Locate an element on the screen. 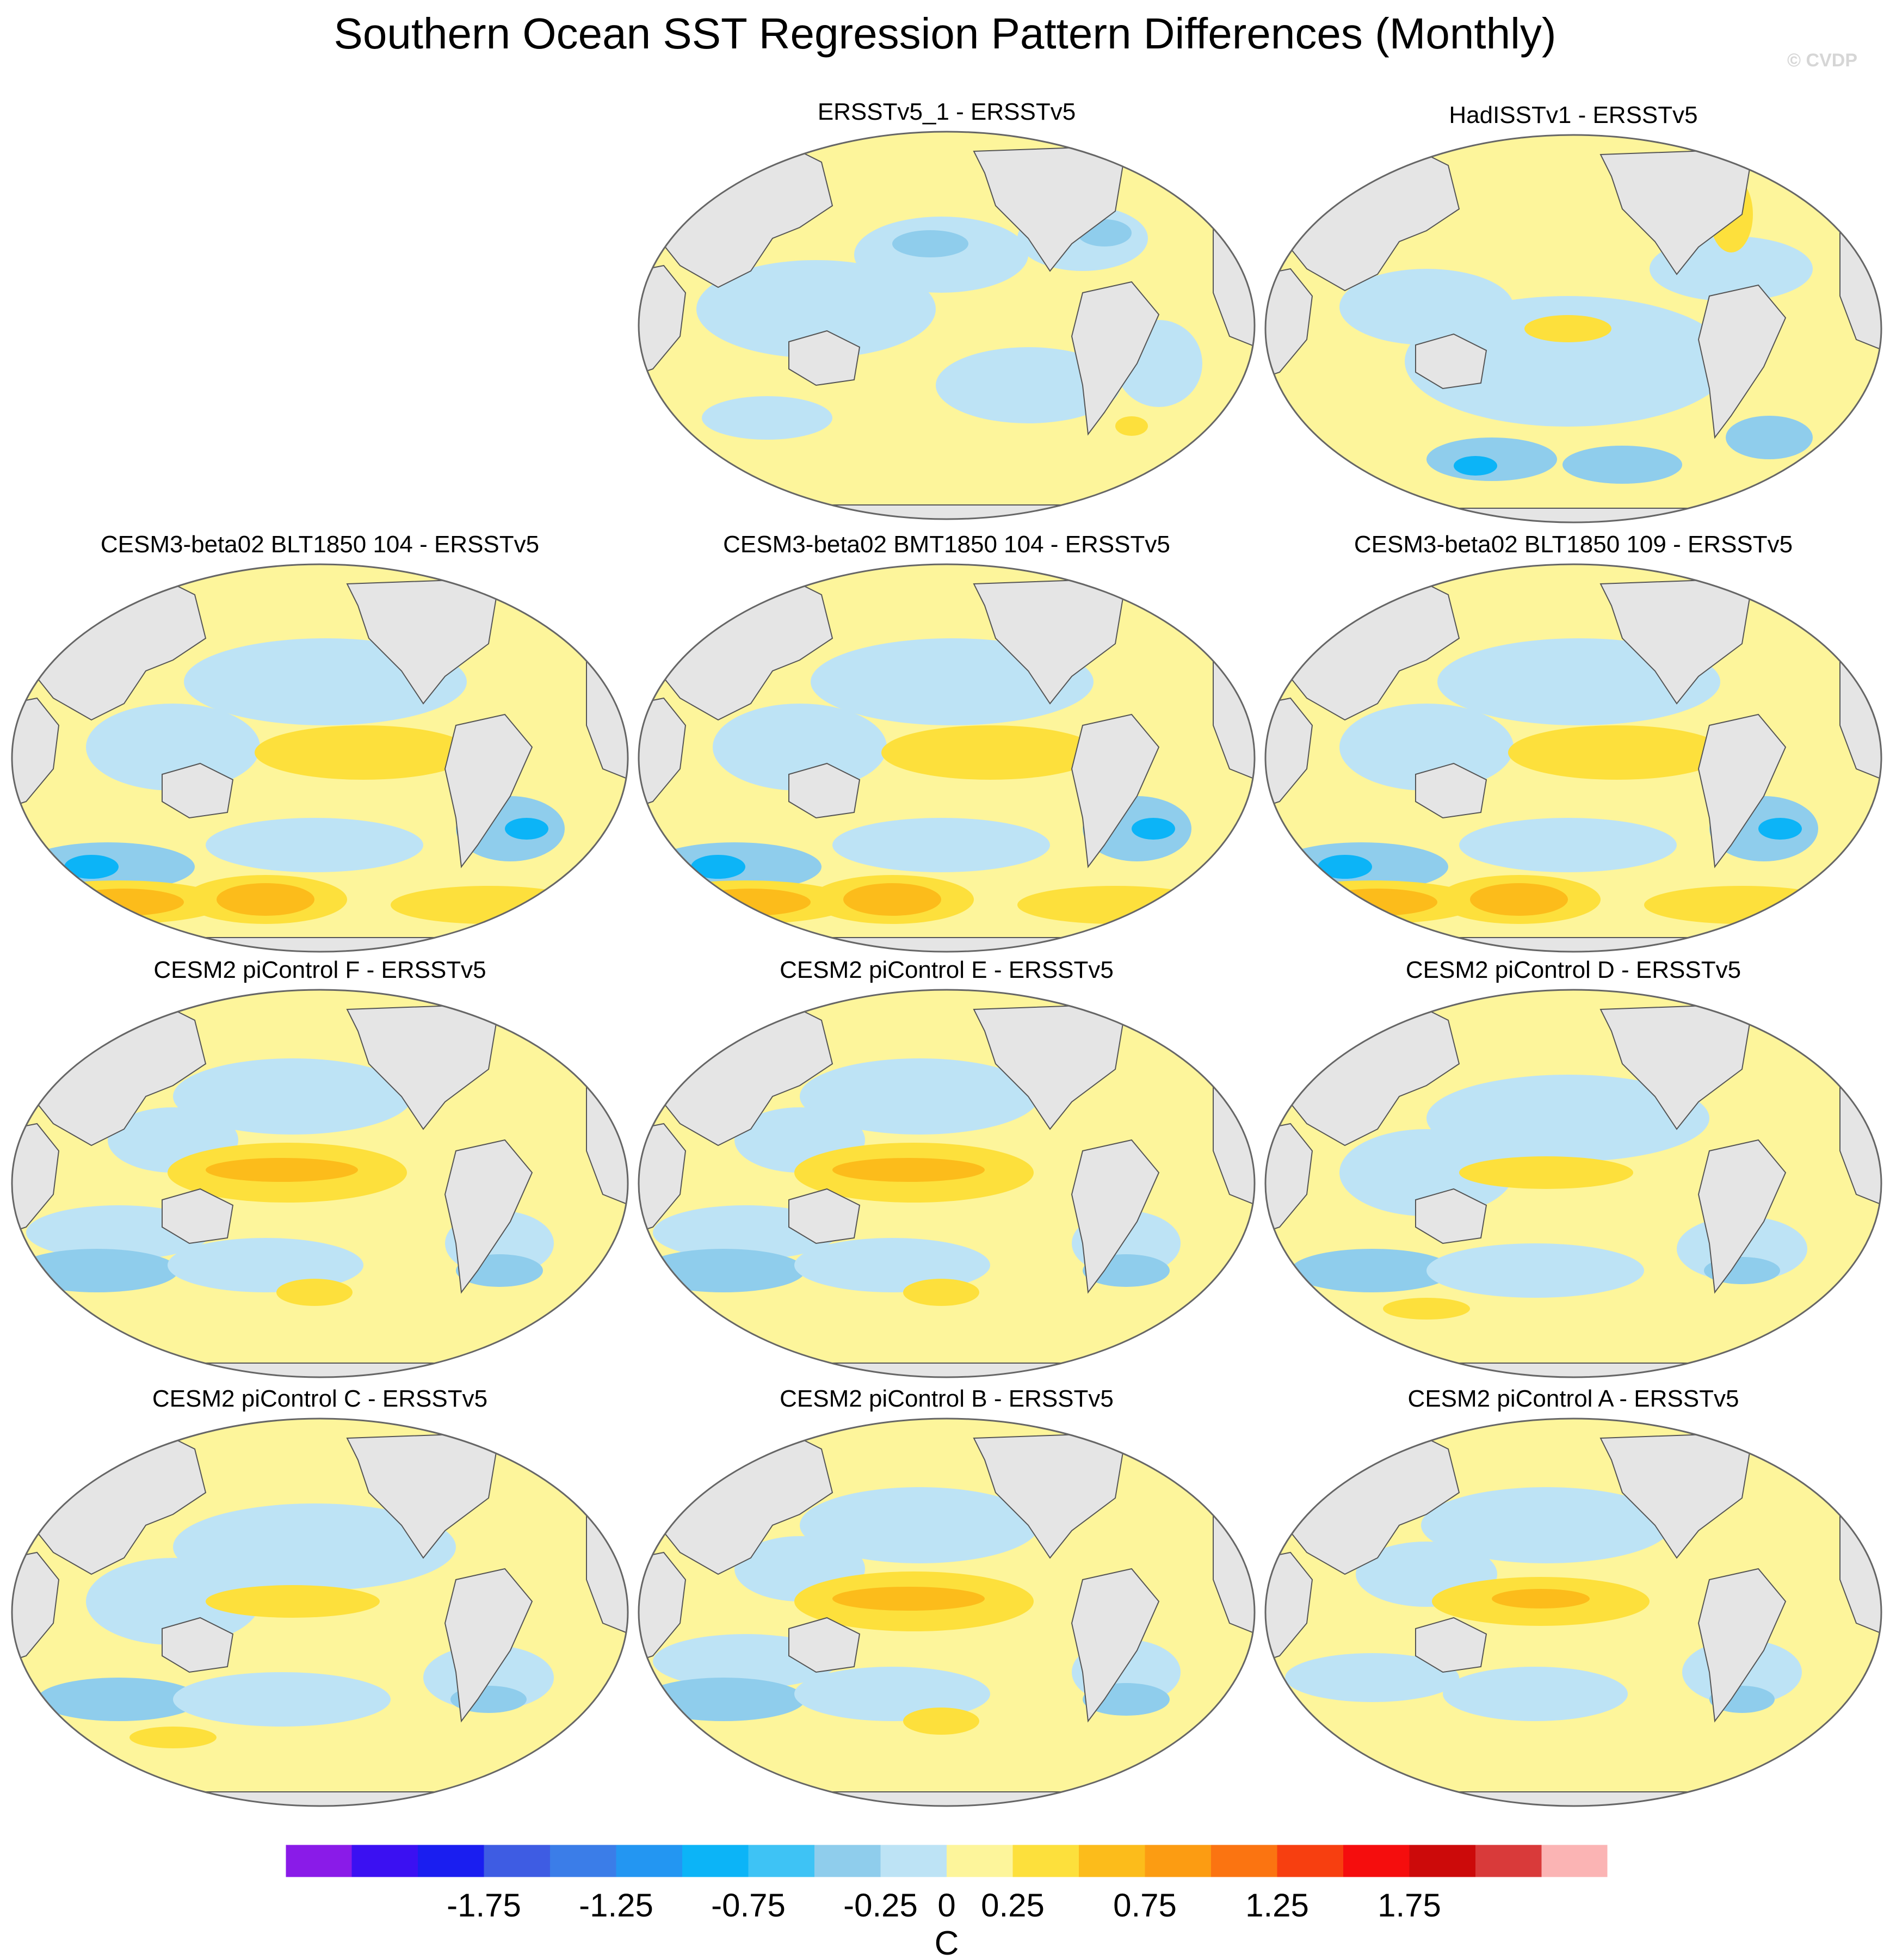 This screenshot has height=1960, width=1890. panel-title: CESM2 piControl E - ERSSTv5 is located at coordinates (947, 970).